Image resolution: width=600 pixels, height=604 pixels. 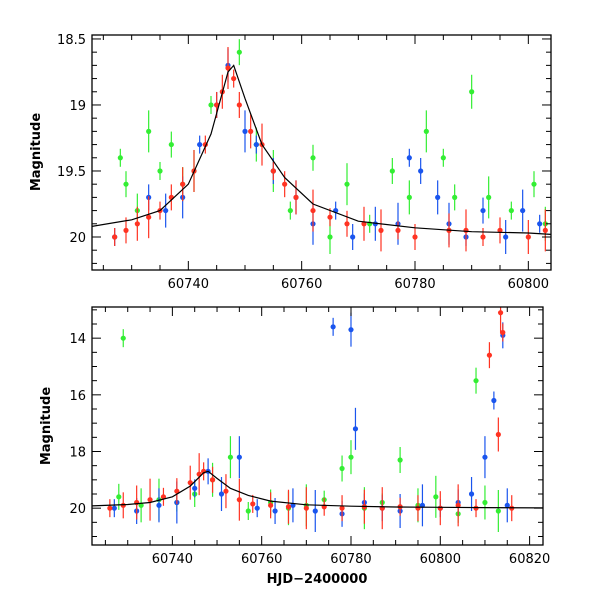 I want to click on y-tick-label: 19.5, so click(x=71, y=172).